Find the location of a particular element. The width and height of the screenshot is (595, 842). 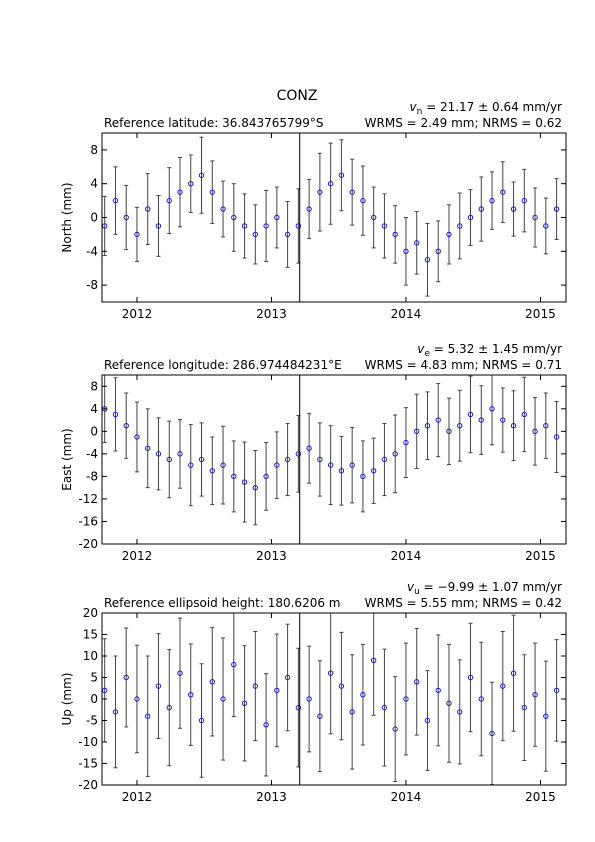

velocity-subscript: u is located at coordinates (417, 592).